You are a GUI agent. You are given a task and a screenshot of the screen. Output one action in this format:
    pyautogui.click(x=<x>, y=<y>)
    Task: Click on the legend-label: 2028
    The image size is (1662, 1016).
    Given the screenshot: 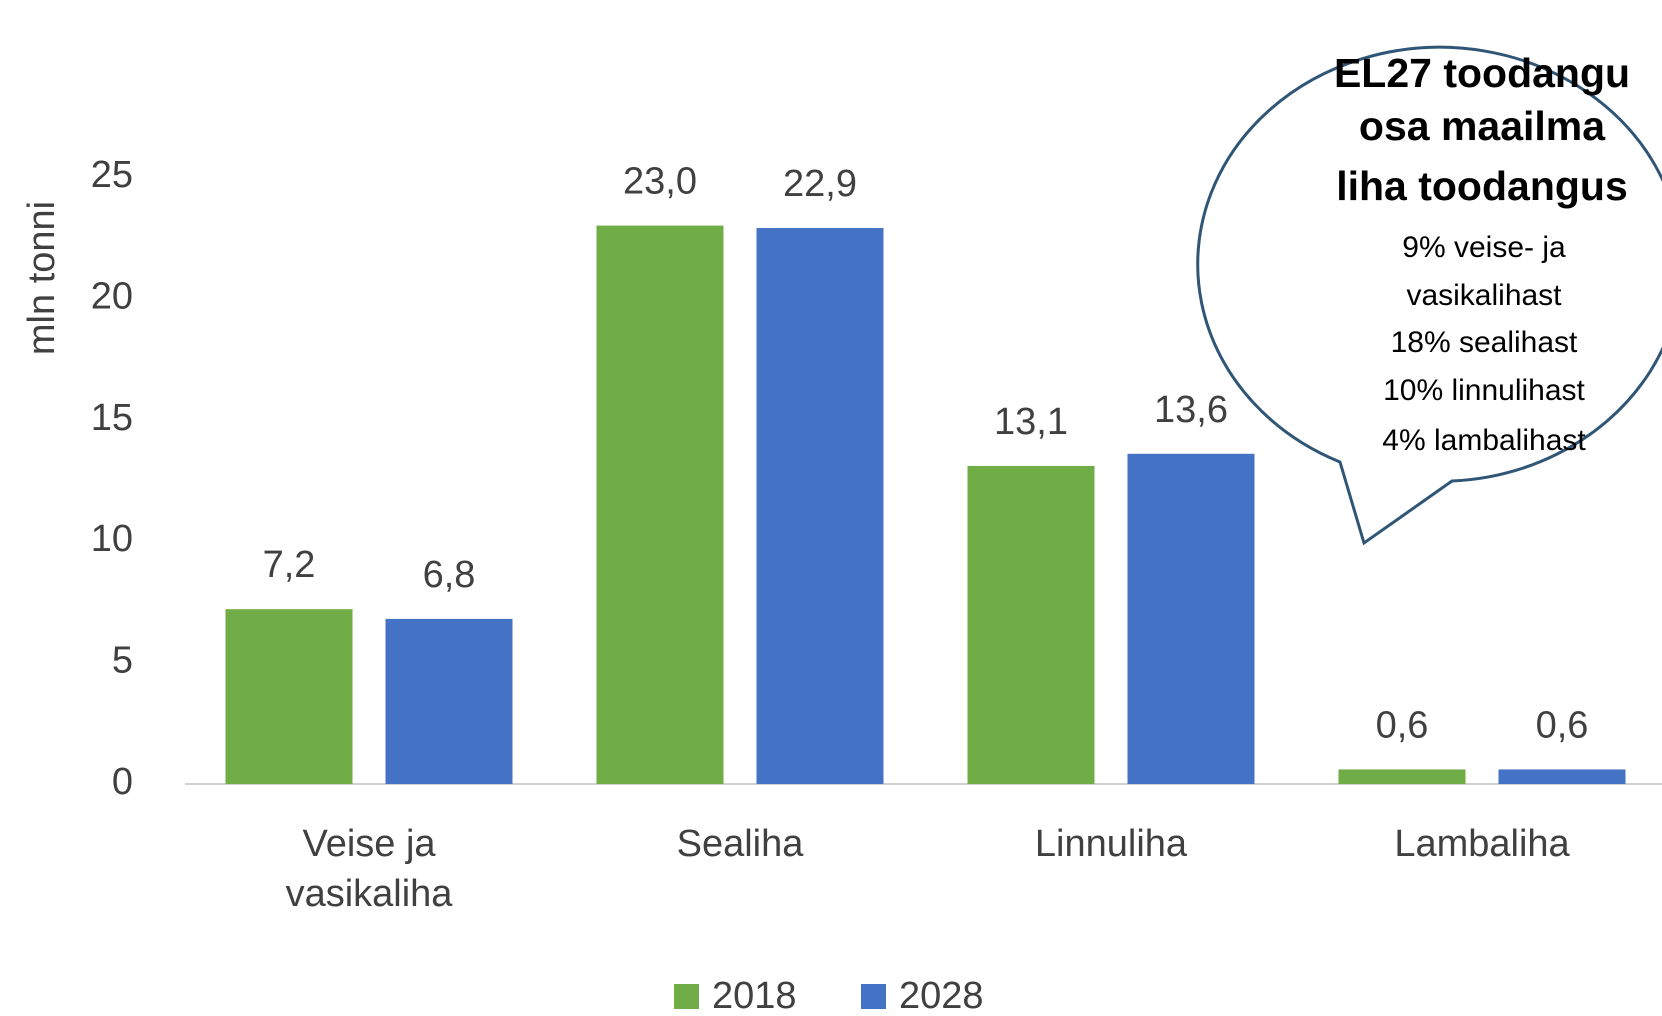 What is the action you would take?
    pyautogui.click(x=941, y=995)
    